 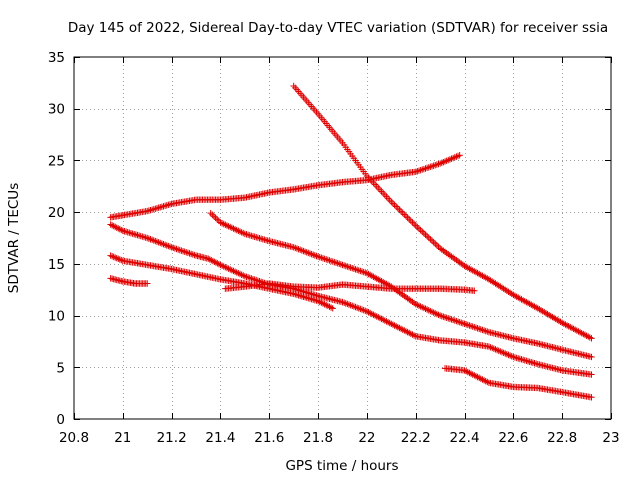 I want to click on y-tick-label: 35, so click(x=56, y=58).